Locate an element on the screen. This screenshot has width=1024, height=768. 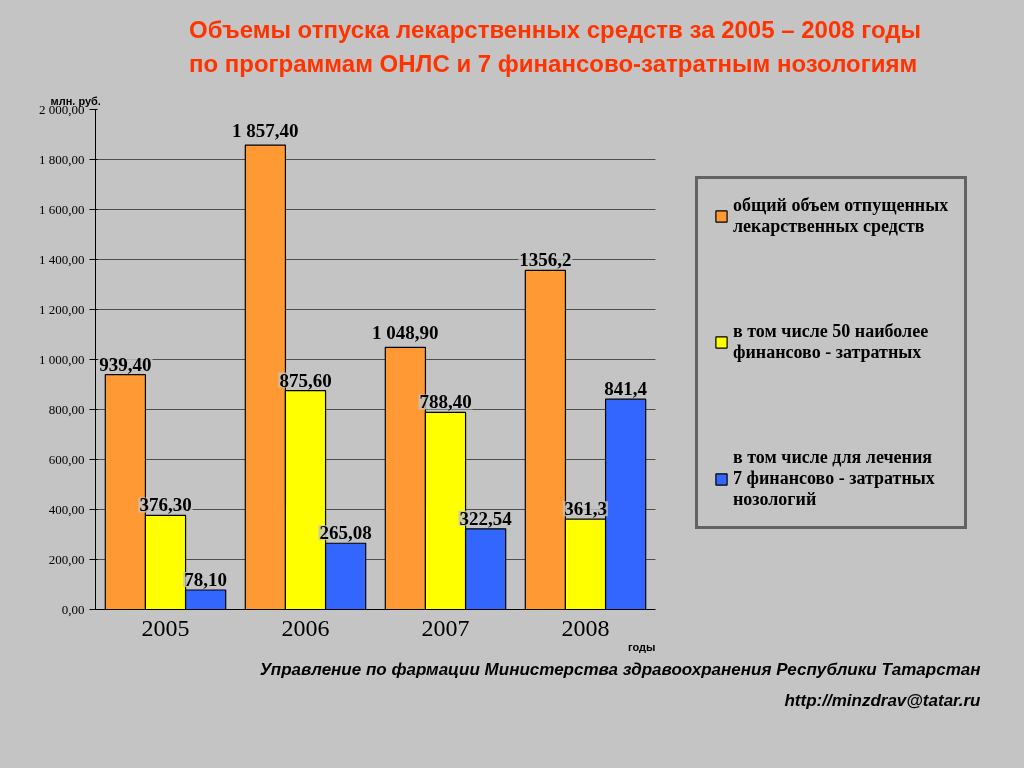
y-tick-label: 1 400,00 is located at coordinates (62, 259).